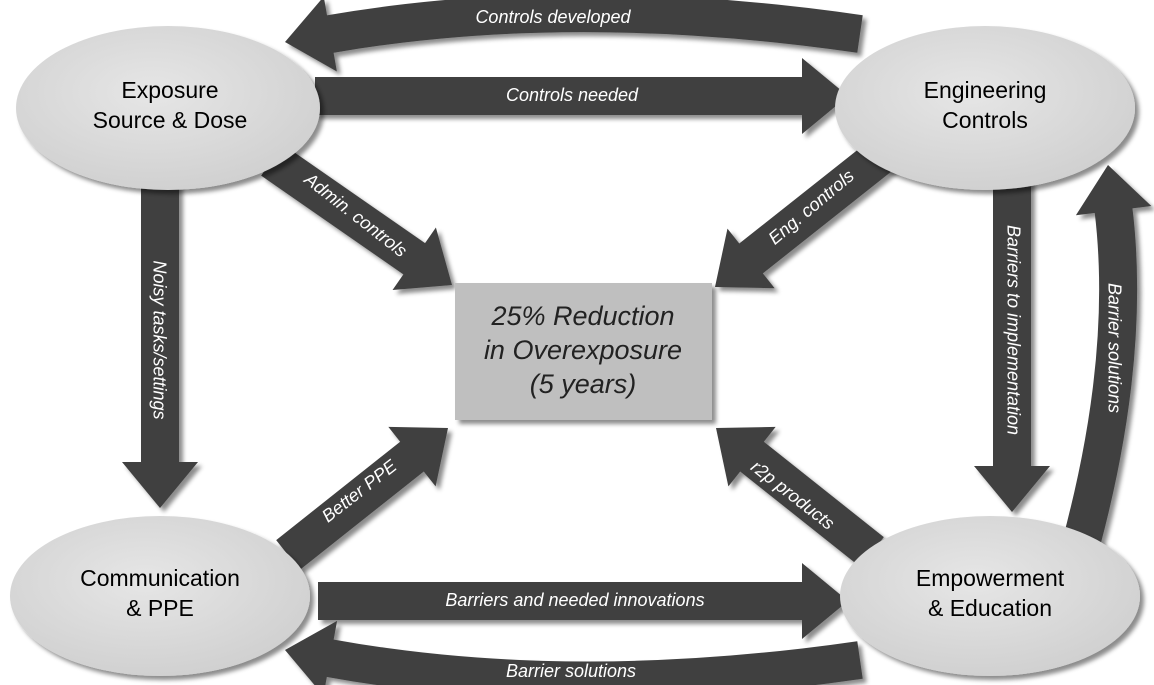 This screenshot has width=1154, height=685. What do you see at coordinates (160, 608) in the screenshot?
I see `node-label: & PPE` at bounding box center [160, 608].